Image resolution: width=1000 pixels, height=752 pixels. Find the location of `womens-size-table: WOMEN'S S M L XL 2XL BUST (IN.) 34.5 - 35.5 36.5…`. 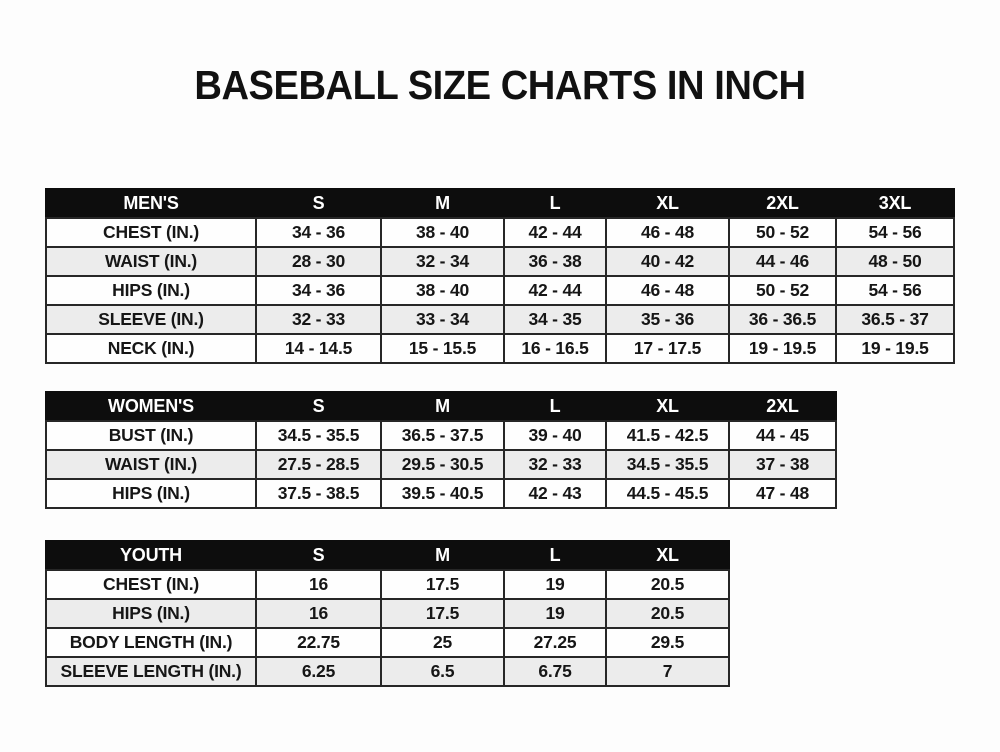

womens-size-table: WOMEN'S S M L XL 2XL BUST (IN.) 34.5 - 35.5 36.5… is located at coordinates (441, 450).